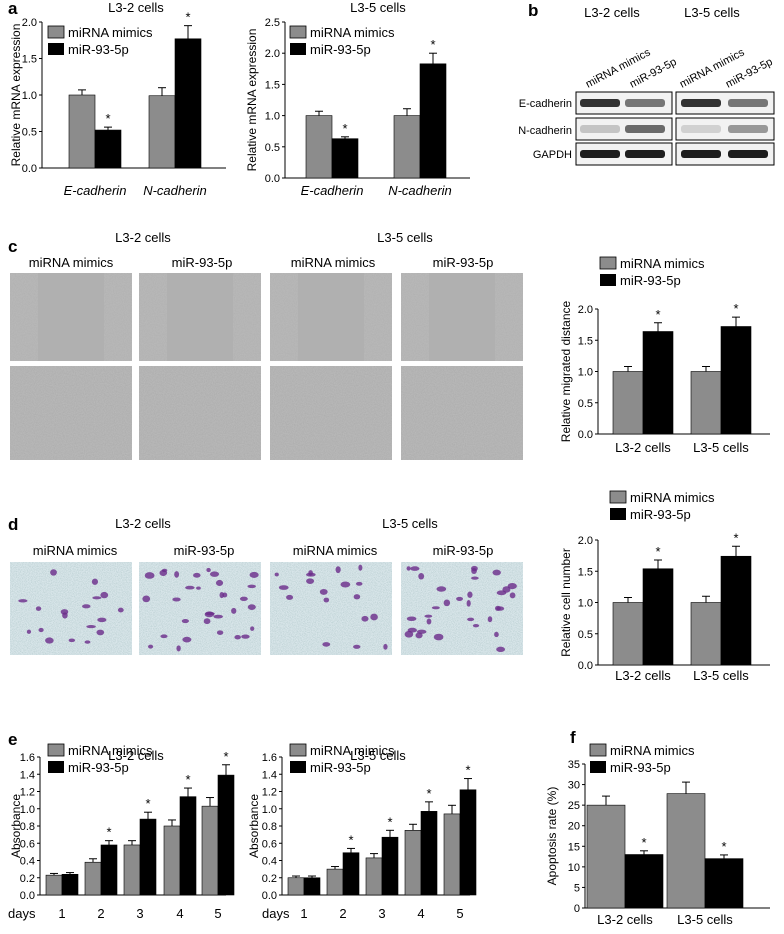 This screenshot has width=784, height=934. What do you see at coordinates (298, 49) in the screenshot?
I see `legend-swatch-mir` at bounding box center [298, 49].